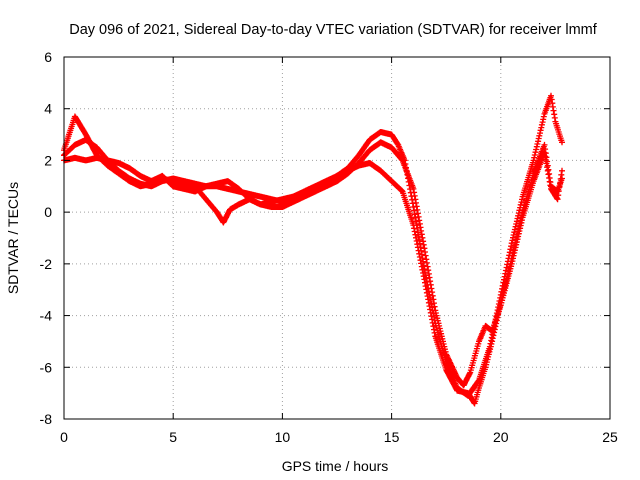 The height and width of the screenshot is (480, 640). What do you see at coordinates (48, 160) in the screenshot?
I see `y-tick-label: 2` at bounding box center [48, 160].